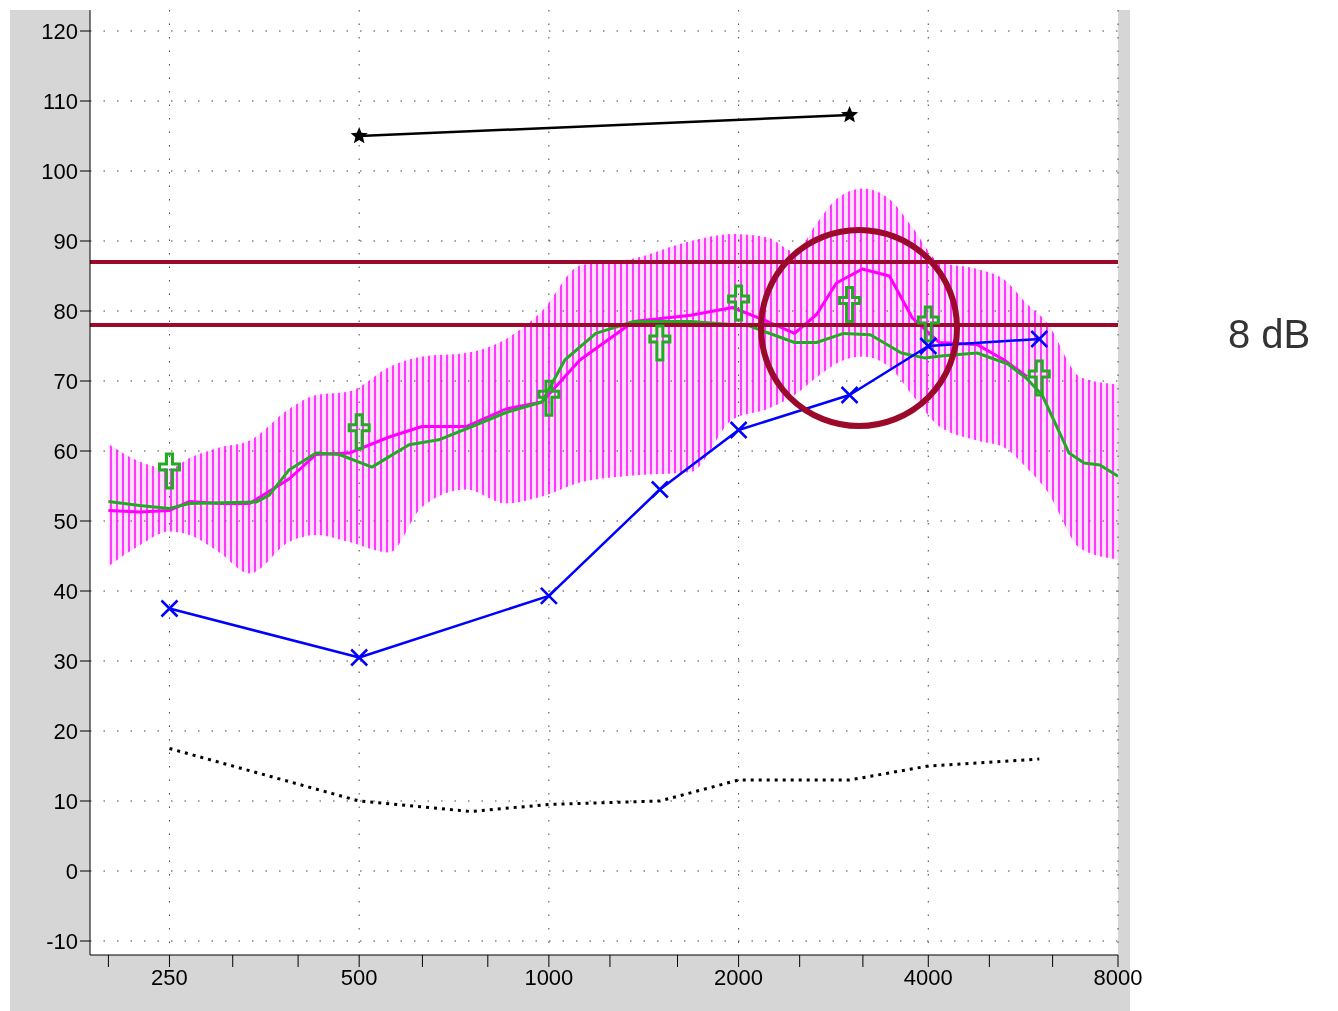 The height and width of the screenshot is (1011, 1338). Describe the element at coordinates (59, 31) in the screenshot. I see `y-tick-label: 120` at that location.